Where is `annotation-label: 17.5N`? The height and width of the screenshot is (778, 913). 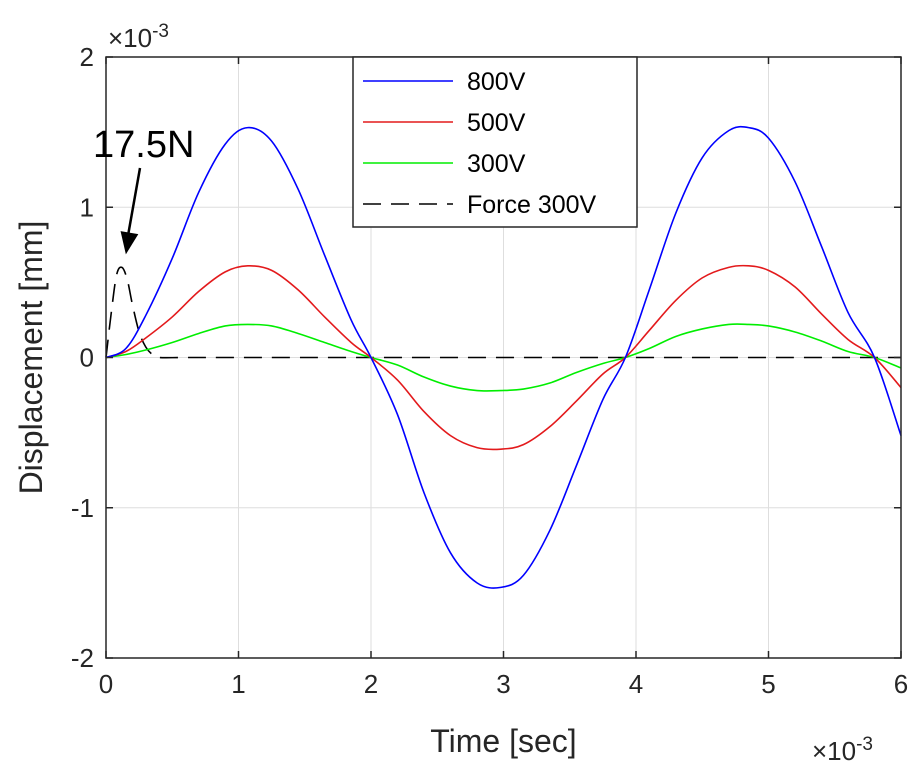 annotation-label: 17.5N is located at coordinates (143, 145).